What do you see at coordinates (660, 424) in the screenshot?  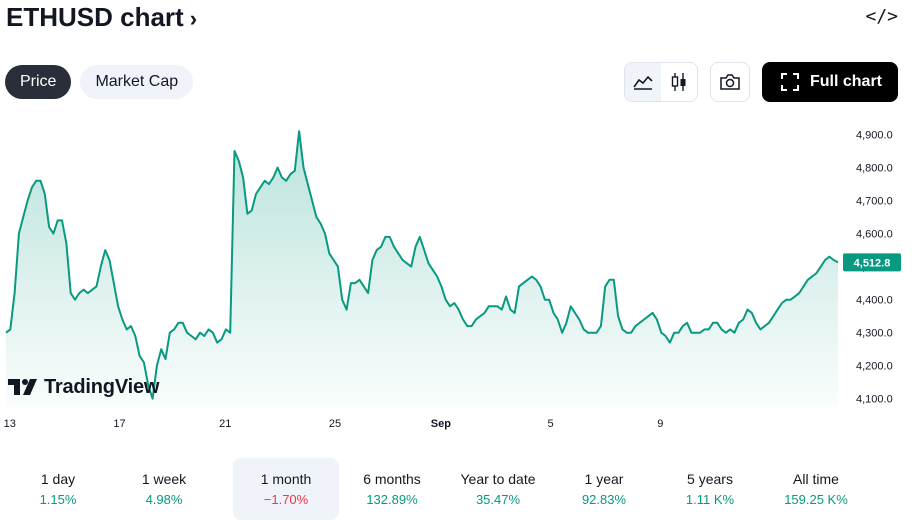 I see `x-tick-label: 9` at bounding box center [660, 424].